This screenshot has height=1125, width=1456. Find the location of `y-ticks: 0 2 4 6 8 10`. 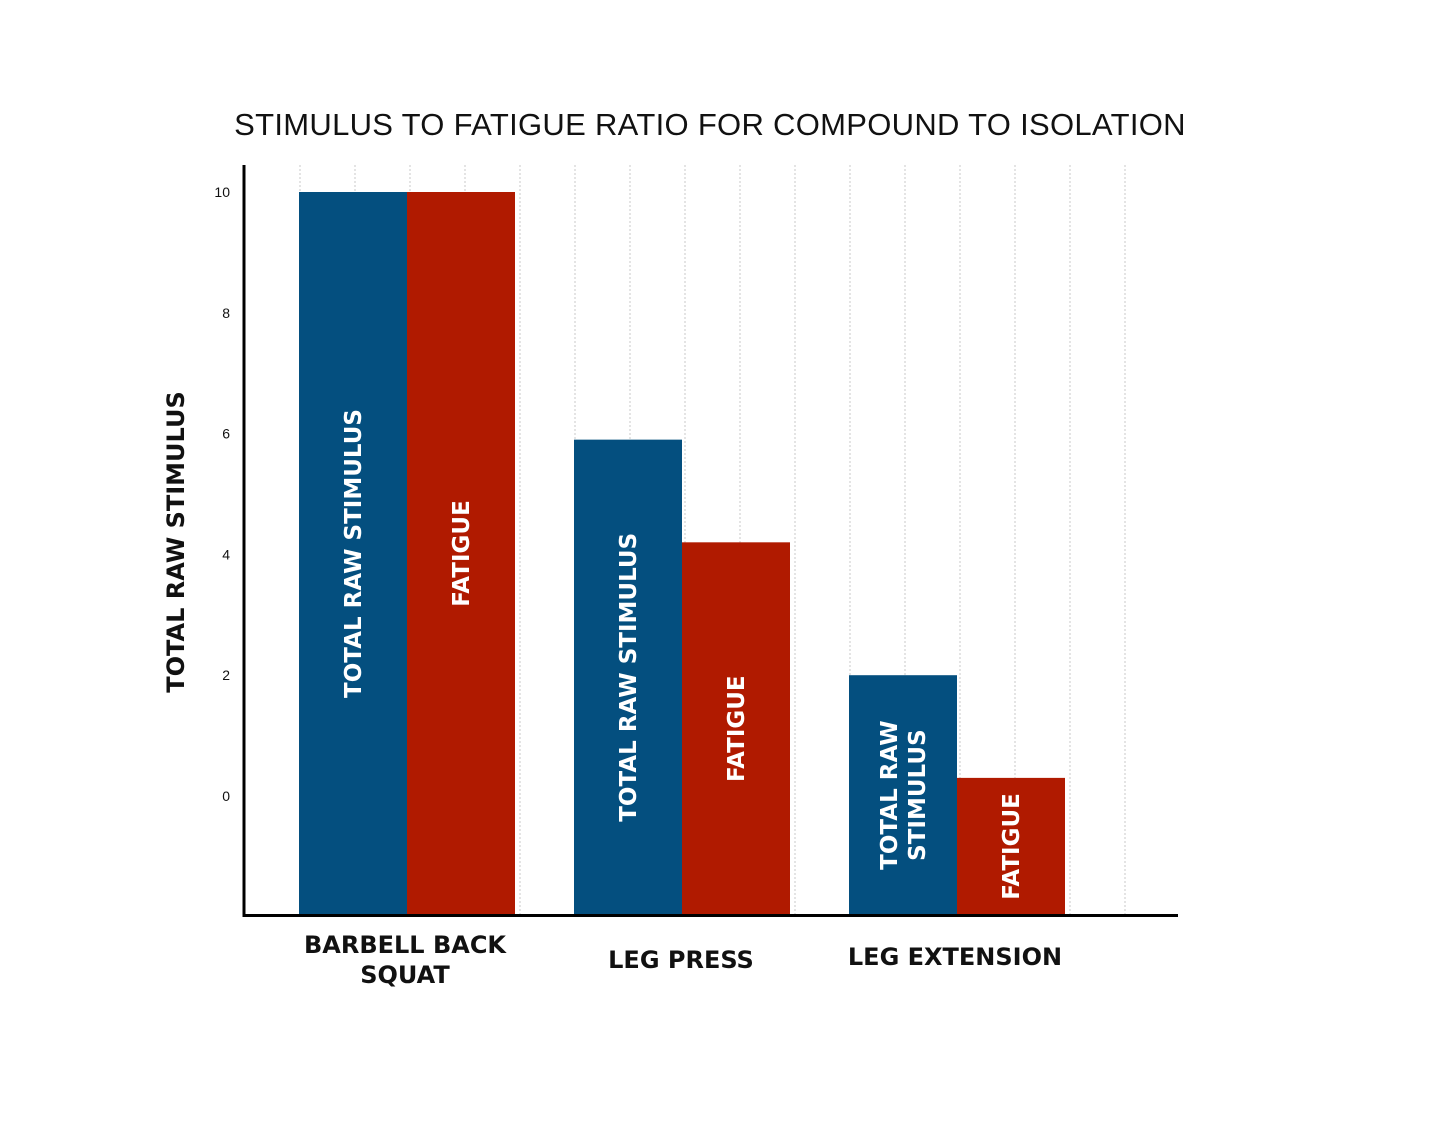

y-ticks: 0 2 4 6 8 10 is located at coordinates (222, 494).